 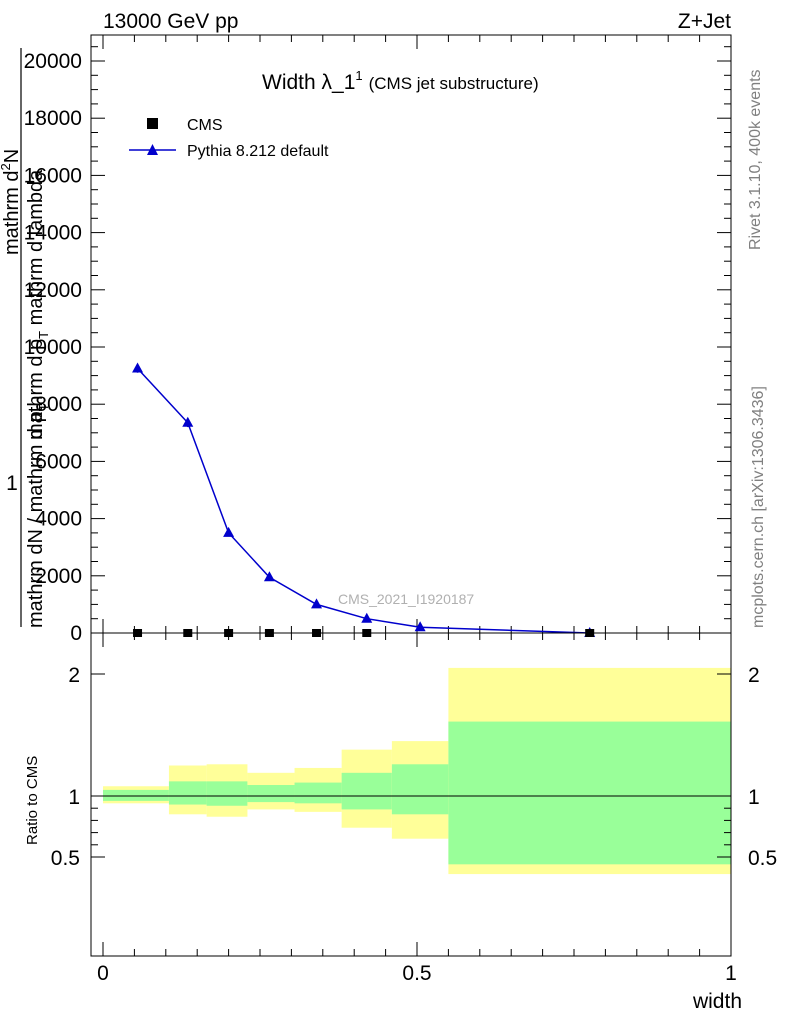 What do you see at coordinates (12, 483) in the screenshot?
I see `y-label-numerator: 1` at bounding box center [12, 483].